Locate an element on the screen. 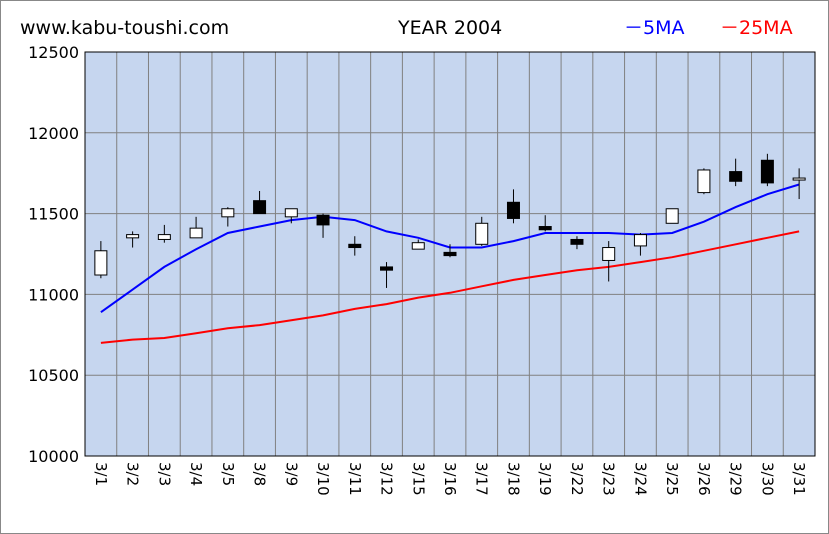  x-tick-label: 3/15 is located at coordinates (418, 479).